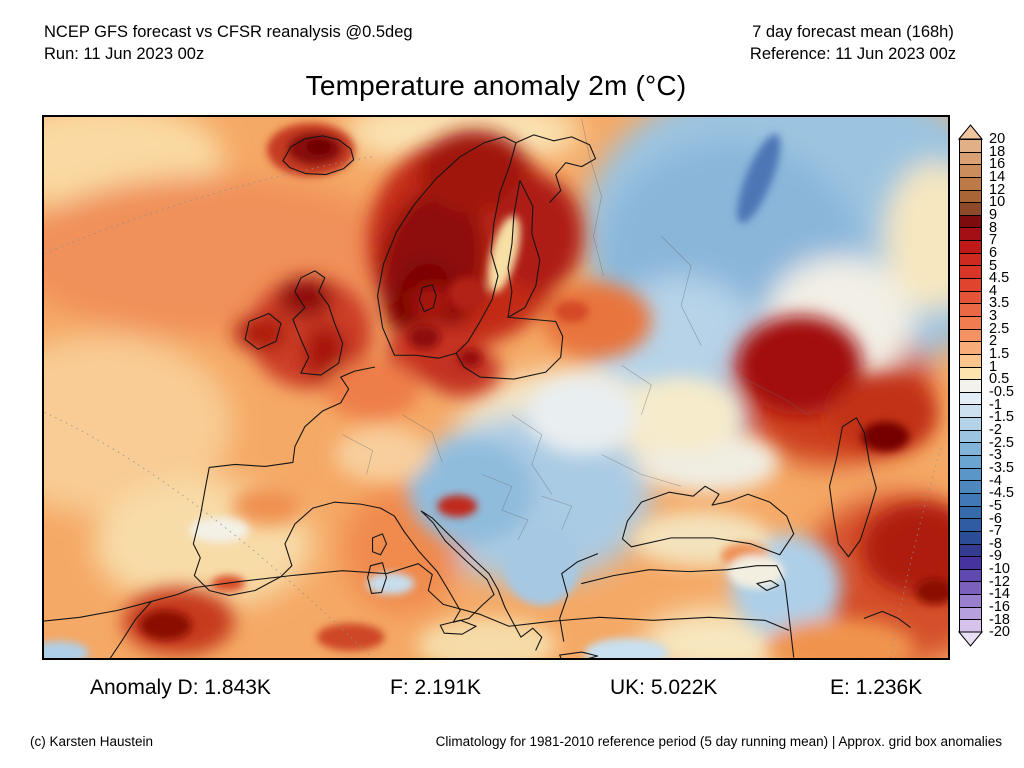 The width and height of the screenshot is (1024, 768). I want to click on colorbar-tick-label: 2, so click(993, 341).